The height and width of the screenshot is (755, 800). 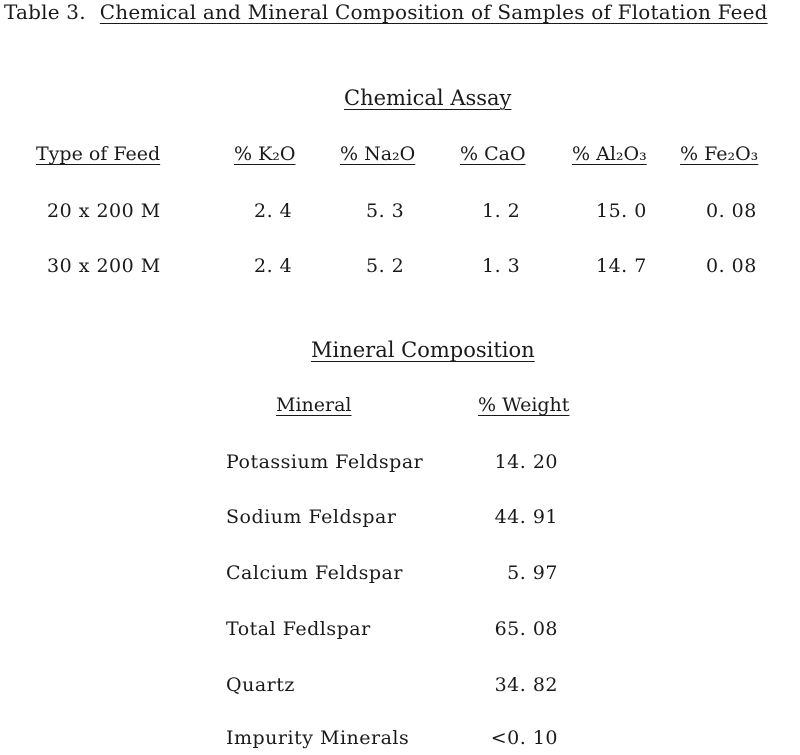 What do you see at coordinates (526, 685) in the screenshot?
I see `mineral-row-5-weight: 34. 82` at bounding box center [526, 685].